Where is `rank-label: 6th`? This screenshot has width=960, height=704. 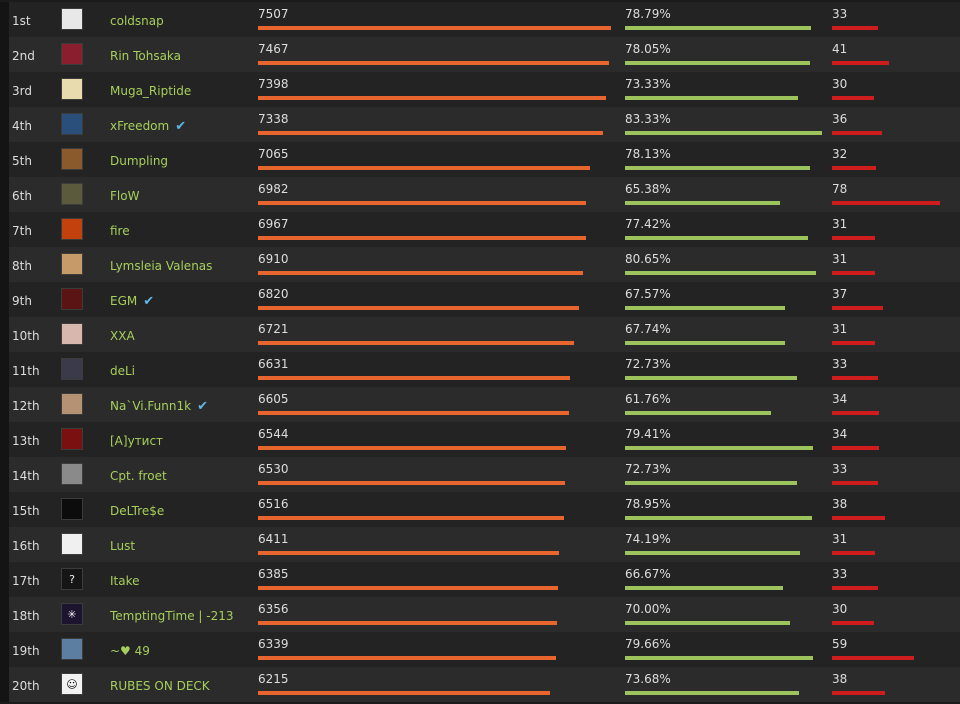
rank-label: 6th is located at coordinates (22, 196).